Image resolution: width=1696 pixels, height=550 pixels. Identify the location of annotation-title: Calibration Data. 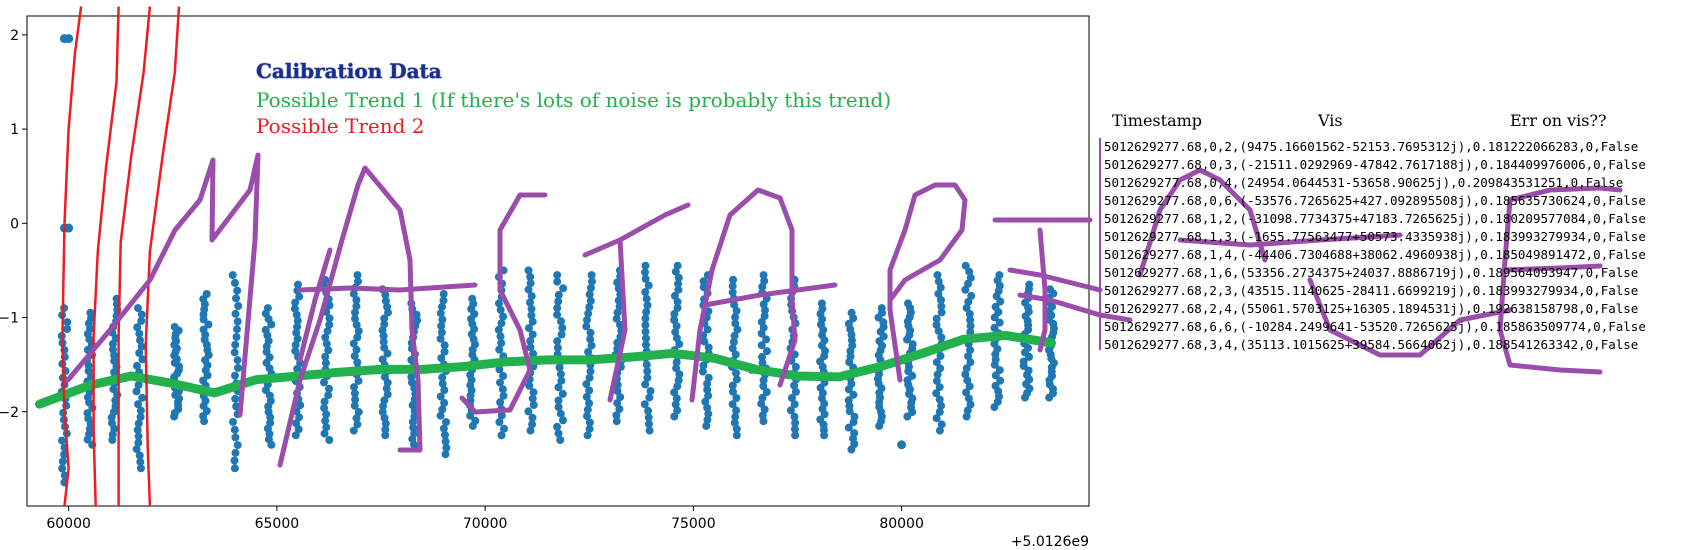
(349, 71).